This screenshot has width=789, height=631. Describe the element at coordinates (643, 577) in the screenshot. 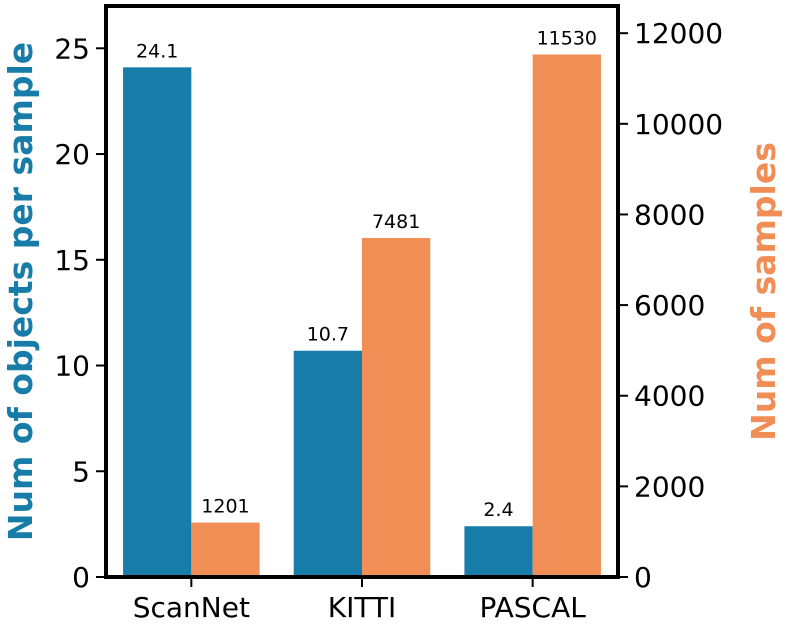

I see `right-tick-label: 0` at that location.